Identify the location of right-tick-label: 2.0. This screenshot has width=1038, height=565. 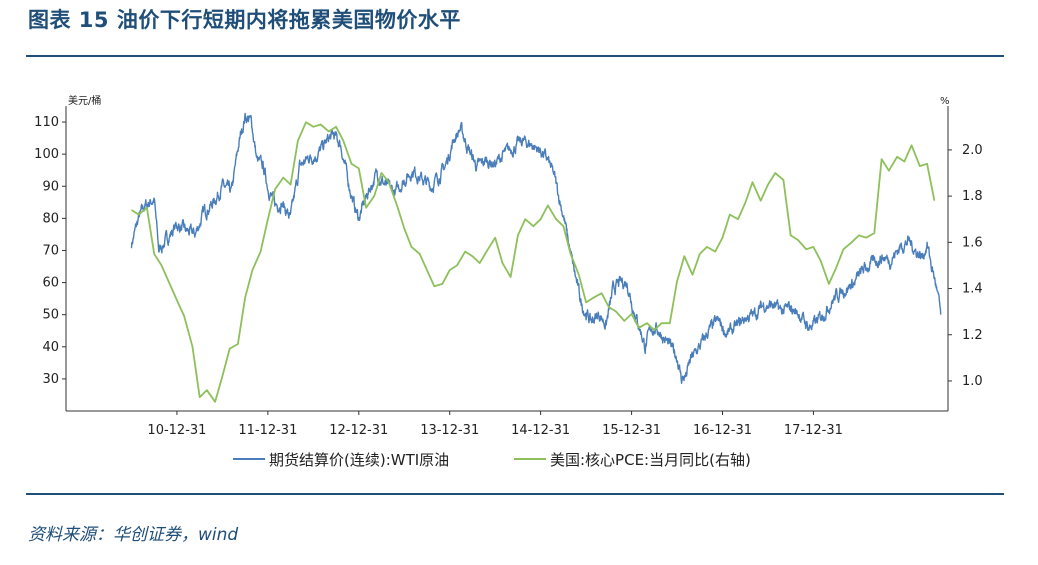
(972, 150).